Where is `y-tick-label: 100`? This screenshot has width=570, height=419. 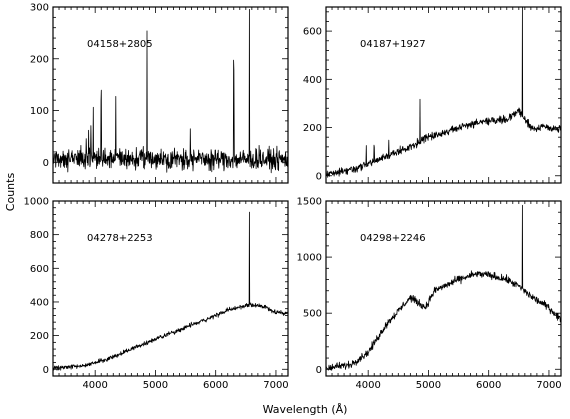
y-tick-label: 100 is located at coordinates (39, 111).